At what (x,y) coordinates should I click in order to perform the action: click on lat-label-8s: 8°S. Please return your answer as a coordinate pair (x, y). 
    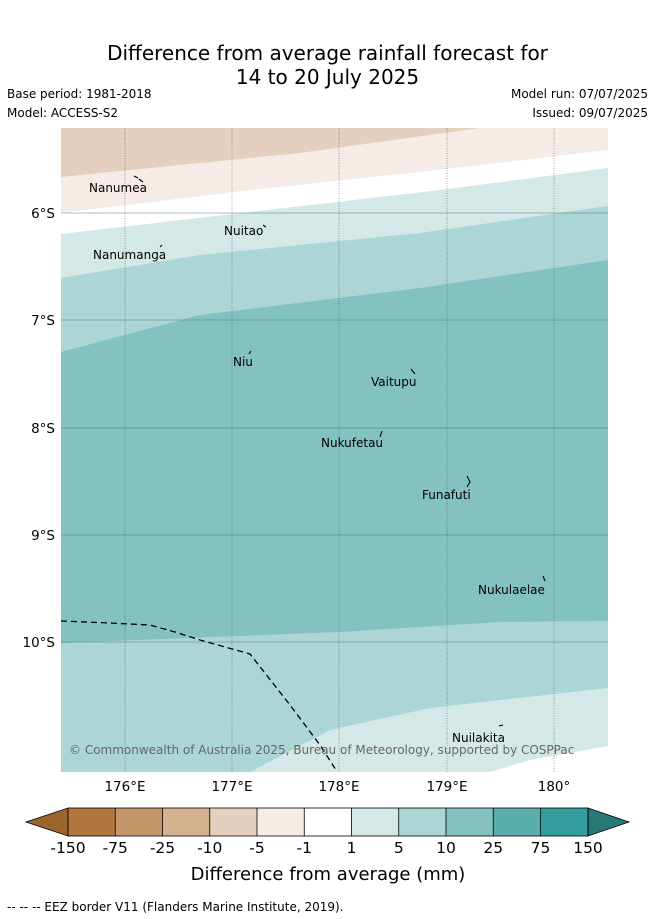
    Looking at the image, I should click on (43, 429).